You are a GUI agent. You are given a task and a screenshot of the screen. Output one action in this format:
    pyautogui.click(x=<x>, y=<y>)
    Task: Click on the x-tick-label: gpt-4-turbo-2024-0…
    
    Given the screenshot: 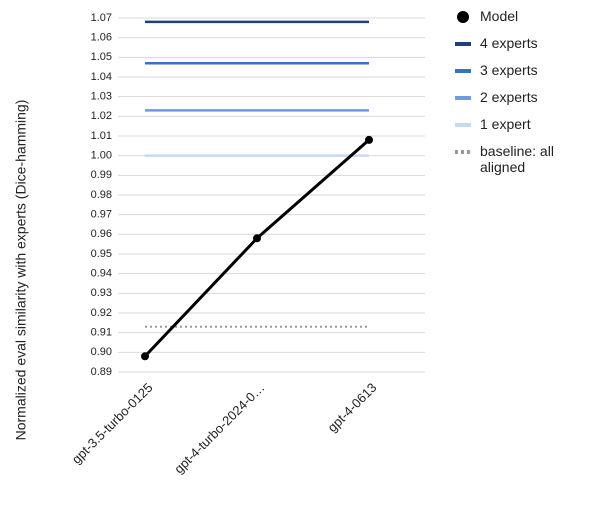 What is the action you would take?
    pyautogui.click(x=219, y=428)
    